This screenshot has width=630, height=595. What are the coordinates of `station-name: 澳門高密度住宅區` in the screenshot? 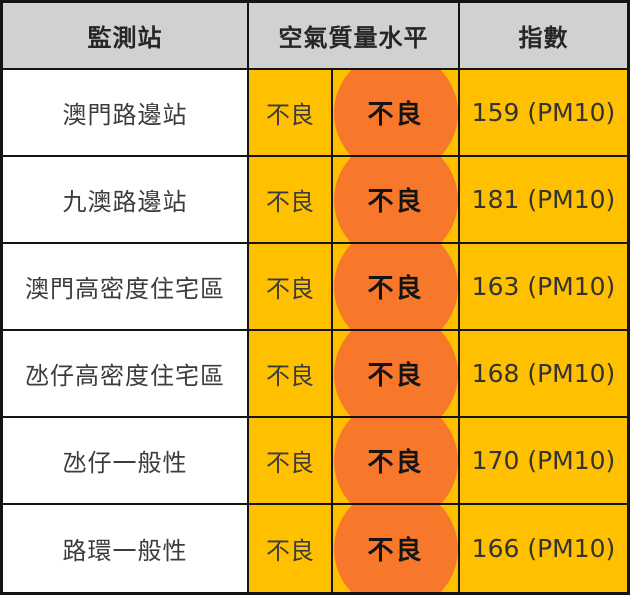 It's located at (126, 286).